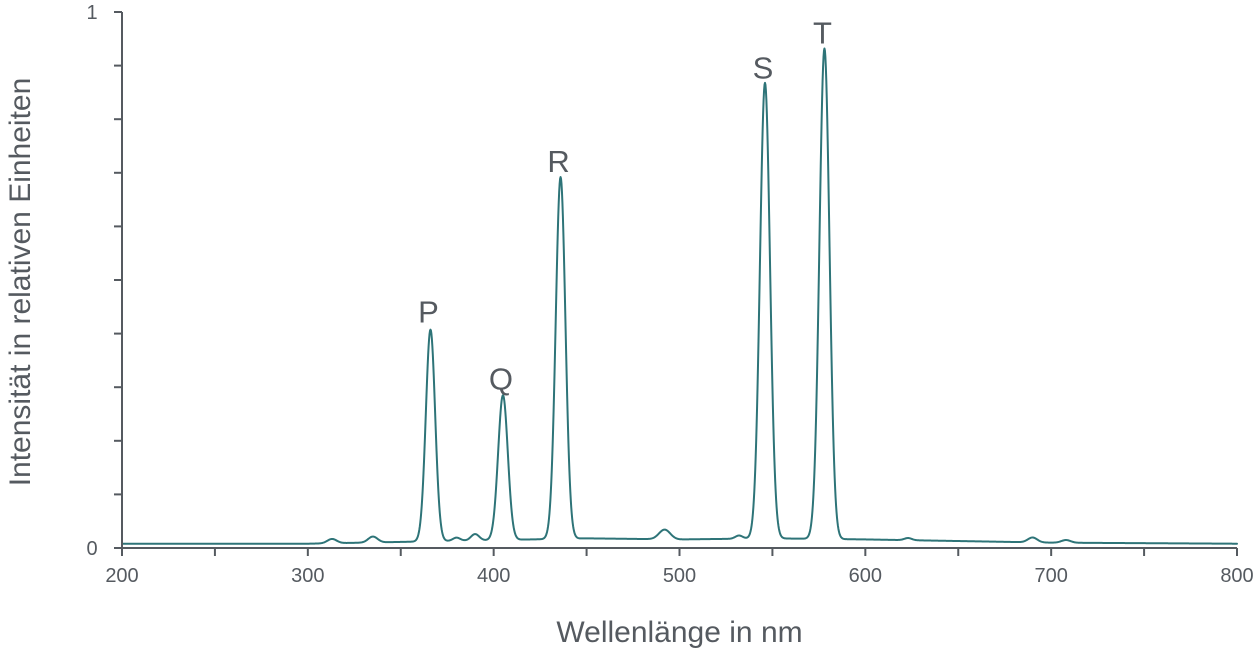 This screenshot has height=653, width=1259. Describe the element at coordinates (1050, 576) in the screenshot. I see `x-tick-label-5: 700` at that location.